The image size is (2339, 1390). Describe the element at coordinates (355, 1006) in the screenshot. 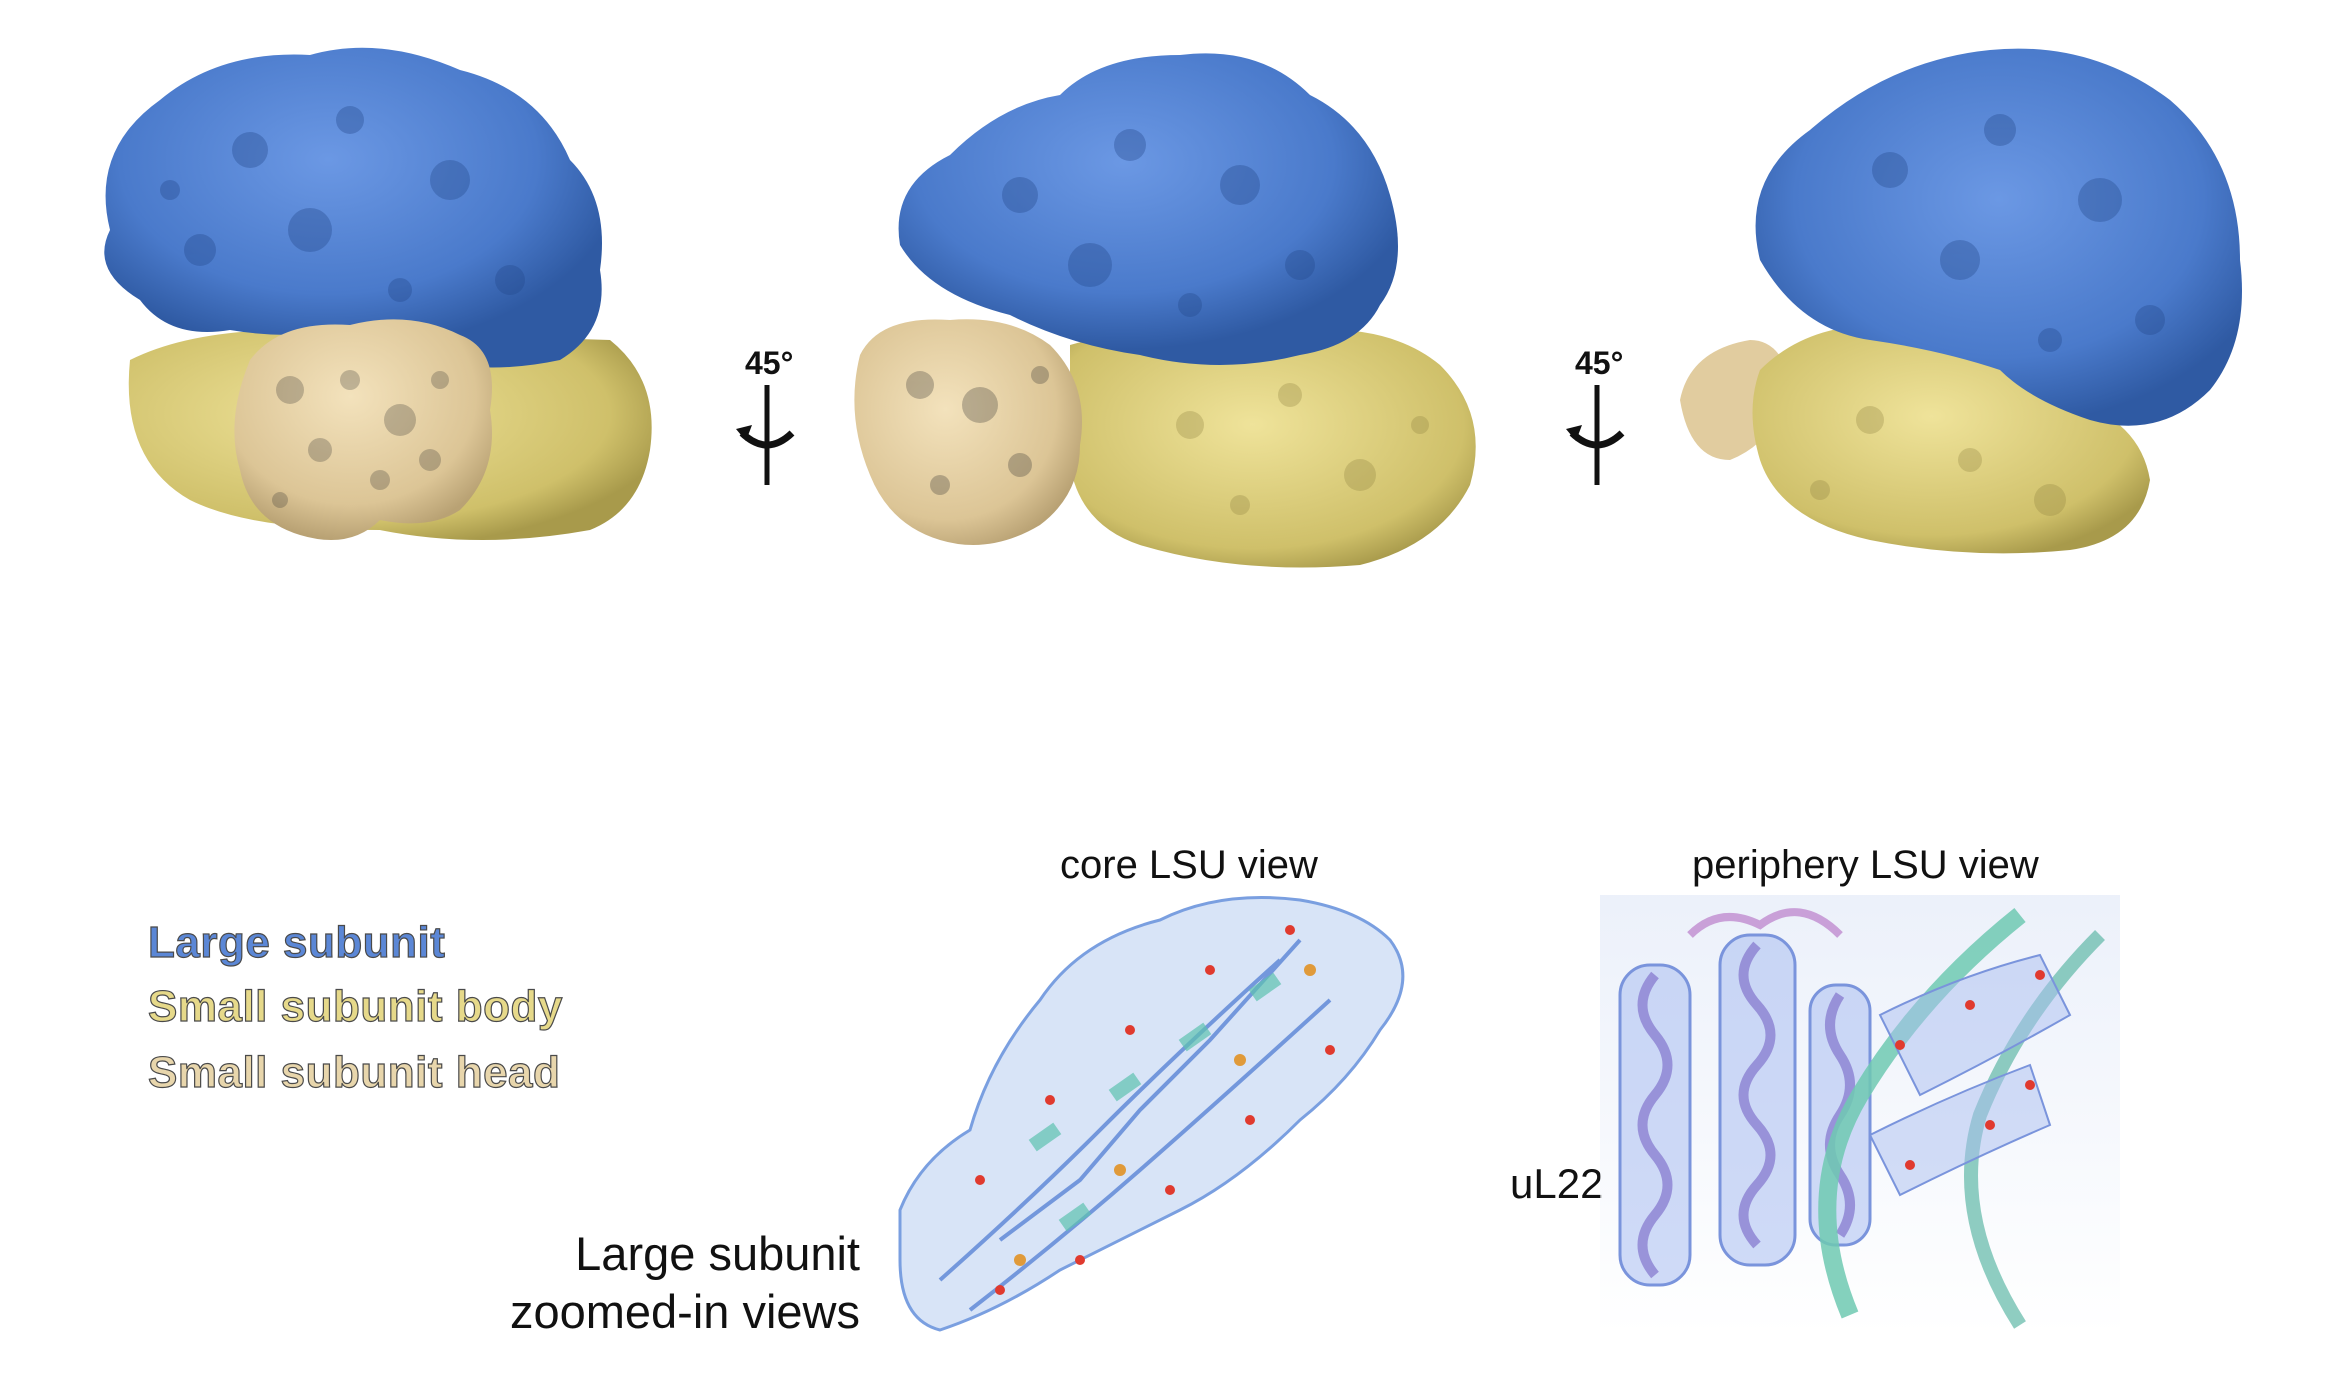

I see `legend-small-subunit-body: Small subunit body` at that location.